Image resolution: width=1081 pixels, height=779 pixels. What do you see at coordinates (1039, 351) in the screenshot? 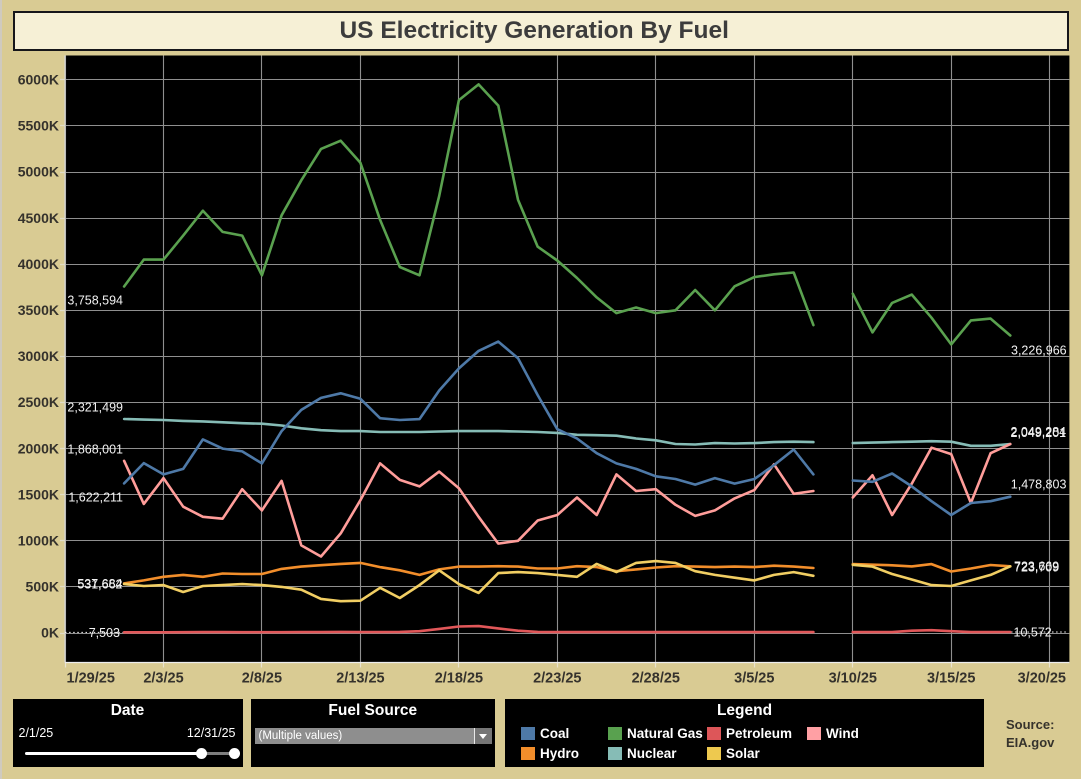
I see `svg-text: 3,226,966` at bounding box center [1039, 351].